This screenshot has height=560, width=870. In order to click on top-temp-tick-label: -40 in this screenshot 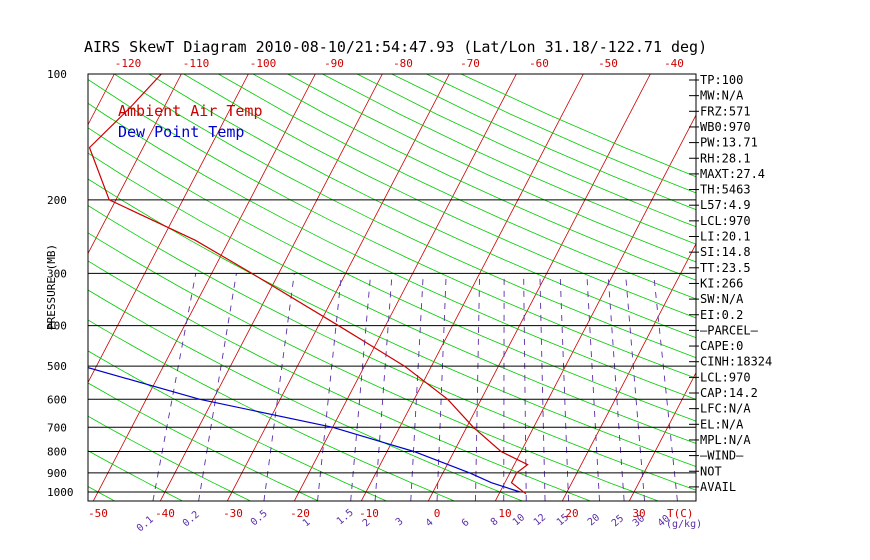, I will do `click(674, 63)`.